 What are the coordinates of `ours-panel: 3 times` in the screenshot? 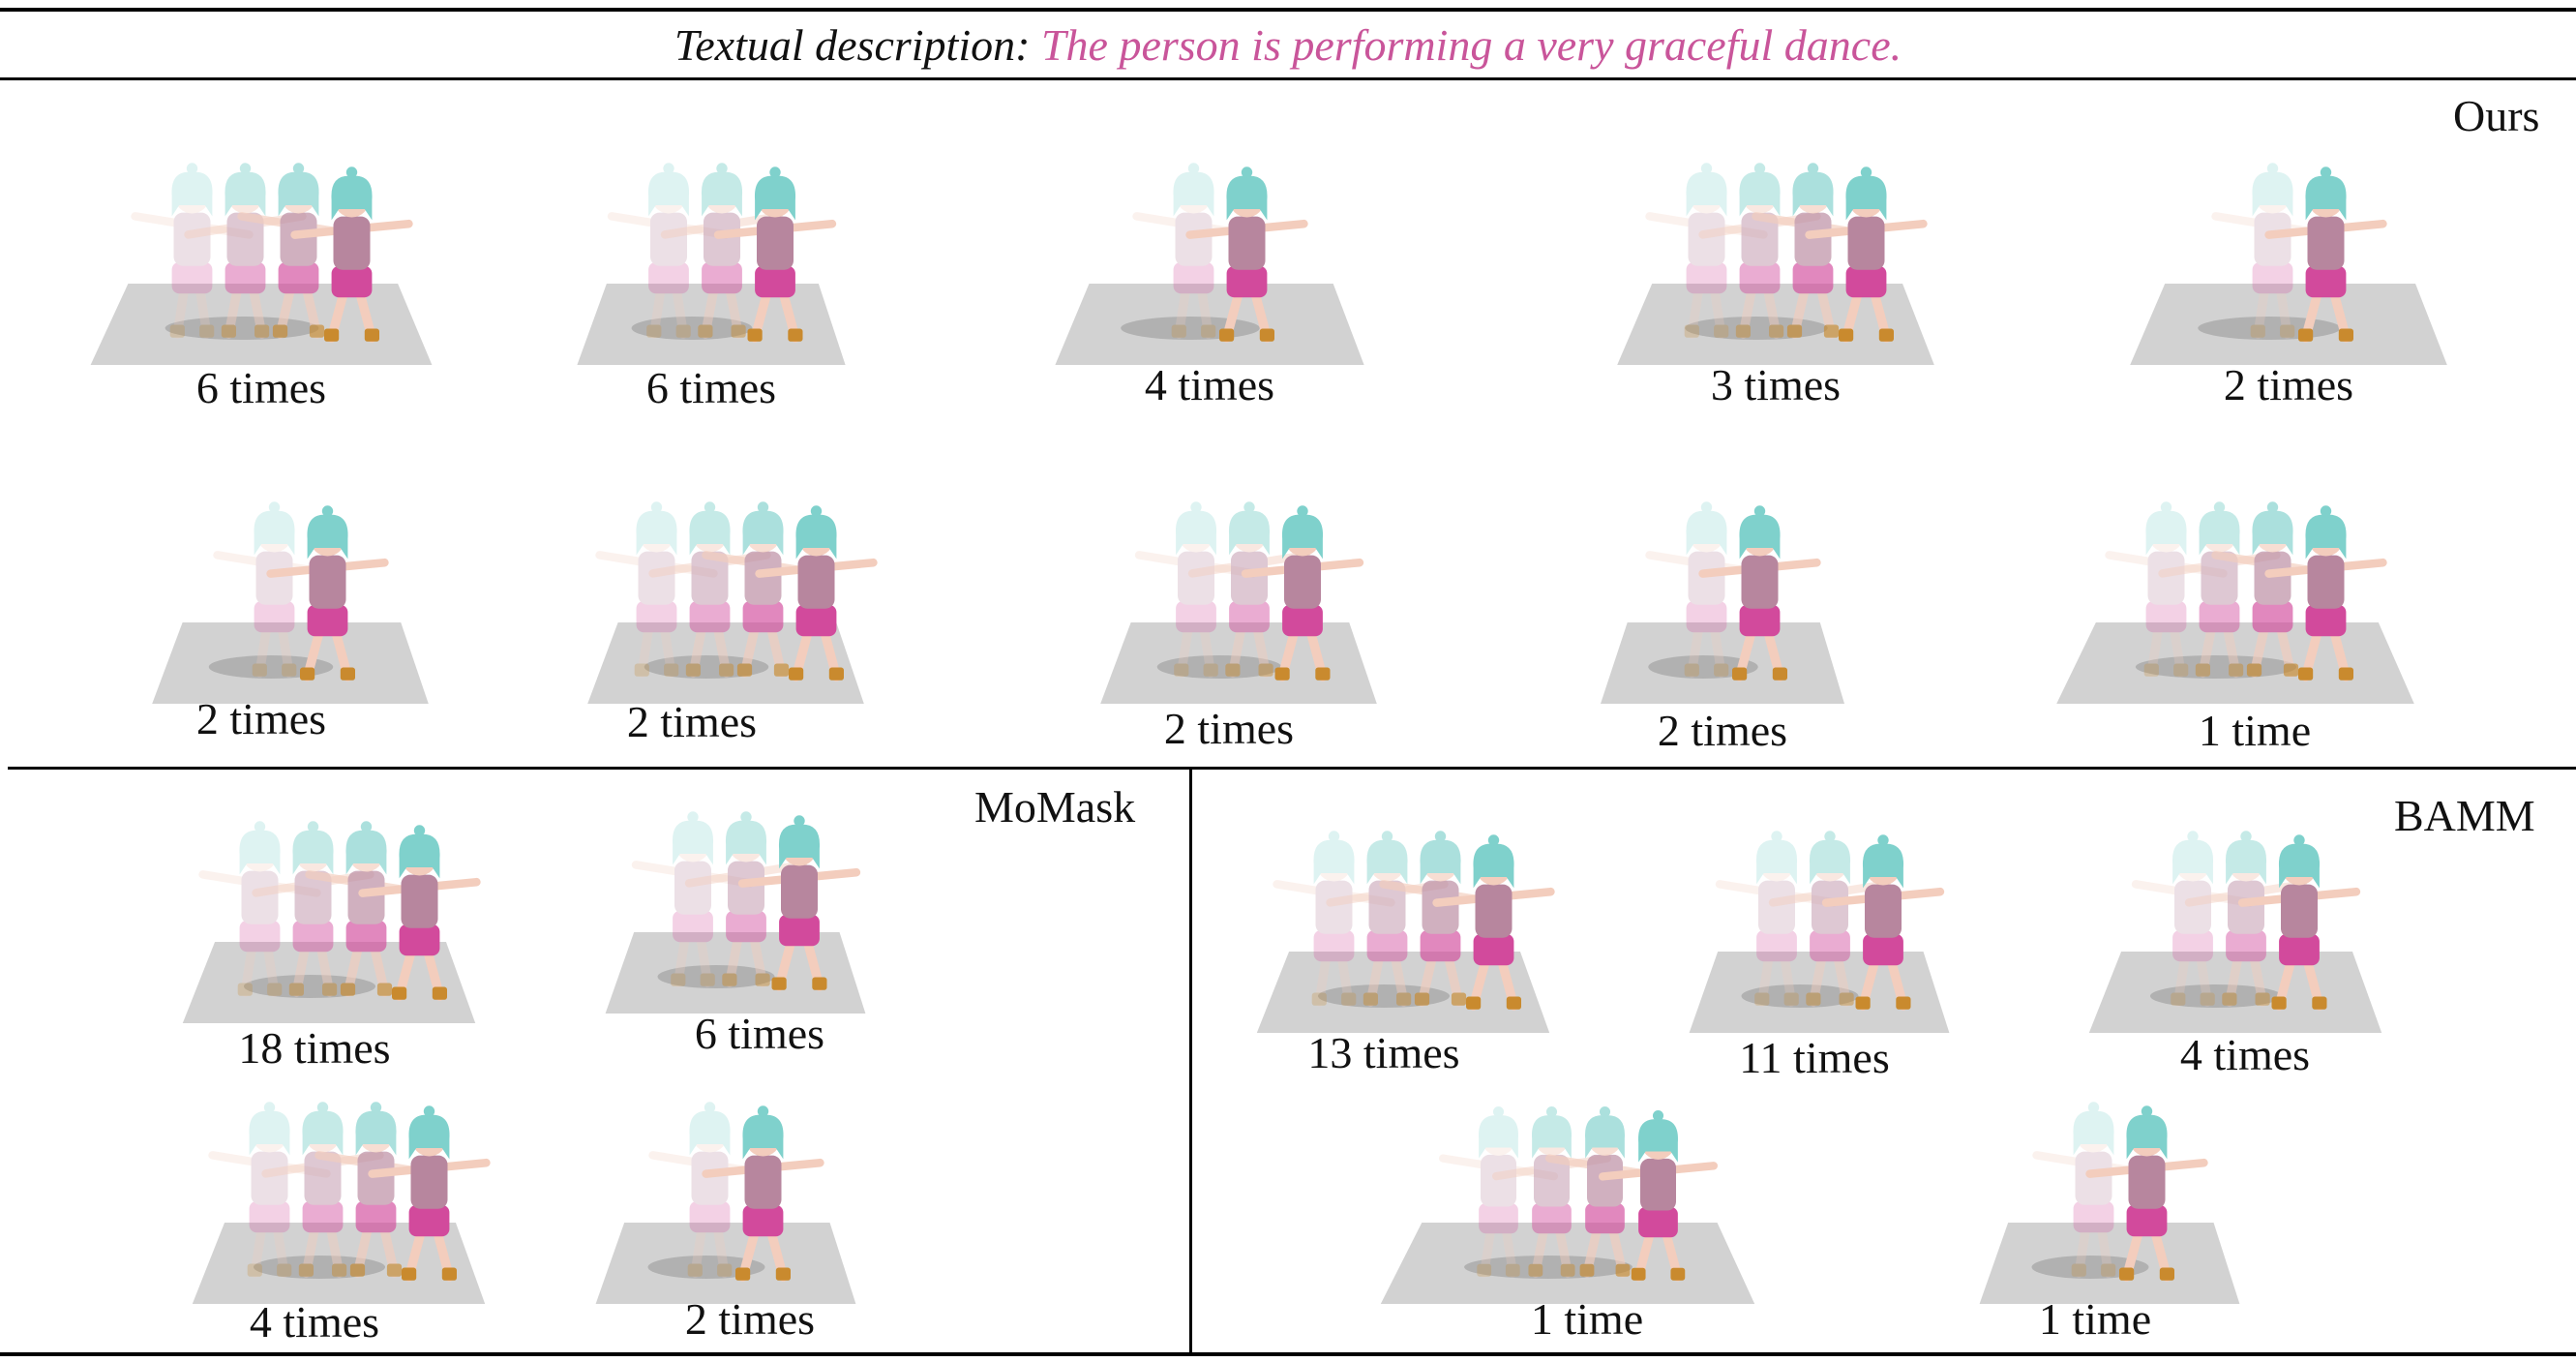 It's located at (1775, 254).